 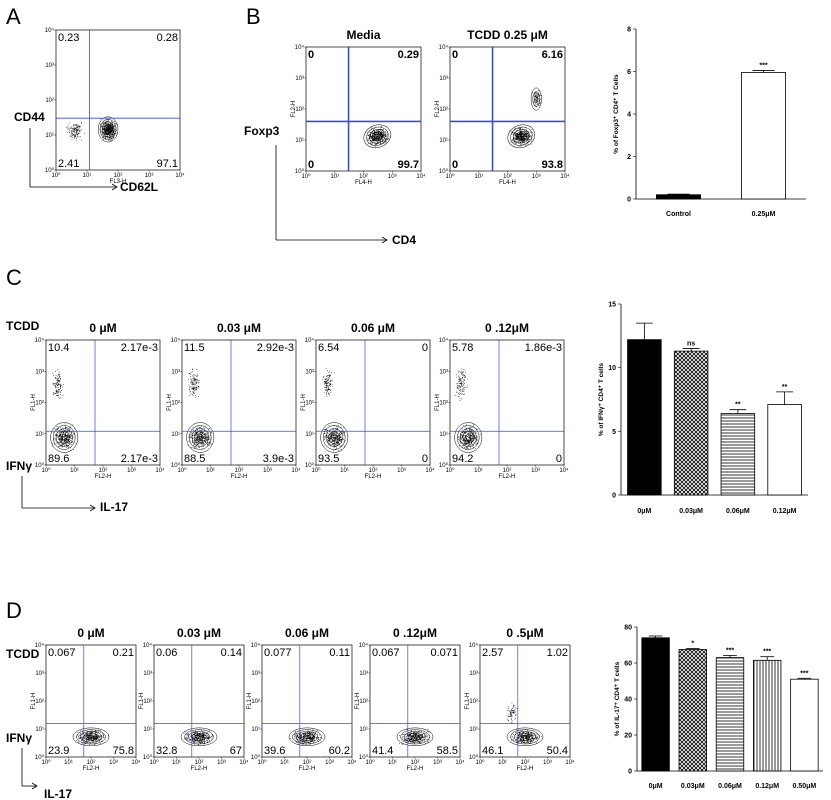 What do you see at coordinates (58, 459) in the screenshot?
I see `quadrant-lower-left-value: 89.6` at bounding box center [58, 459].